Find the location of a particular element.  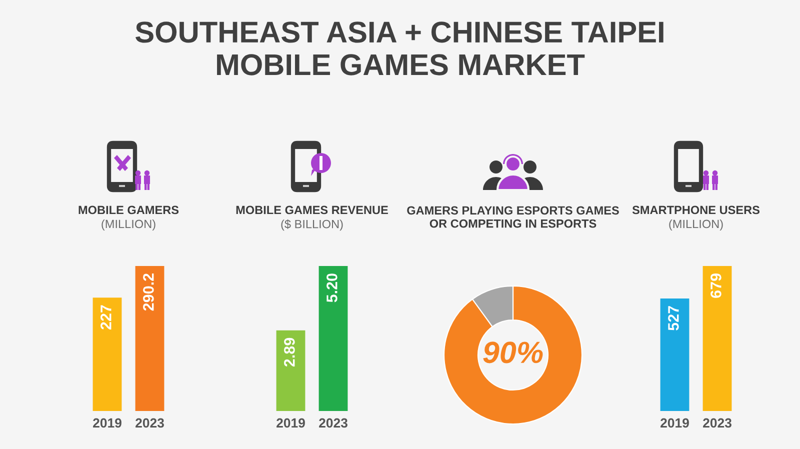

data-label: 527 is located at coordinates (673, 318).